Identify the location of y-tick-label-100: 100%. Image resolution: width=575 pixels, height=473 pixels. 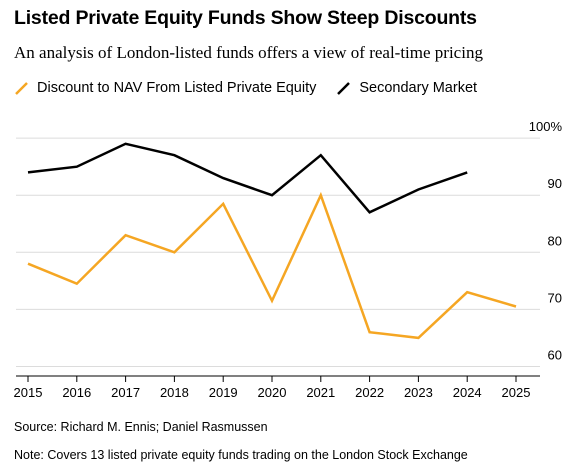
(546, 126).